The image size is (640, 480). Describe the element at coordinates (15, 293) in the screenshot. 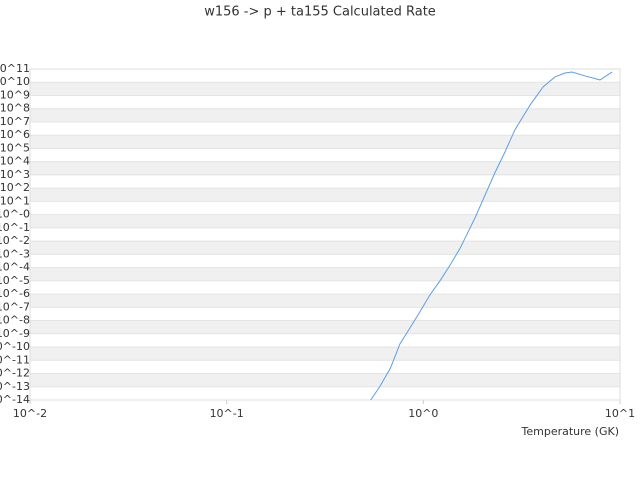

I see `y-tick-label: 10^-6` at that location.